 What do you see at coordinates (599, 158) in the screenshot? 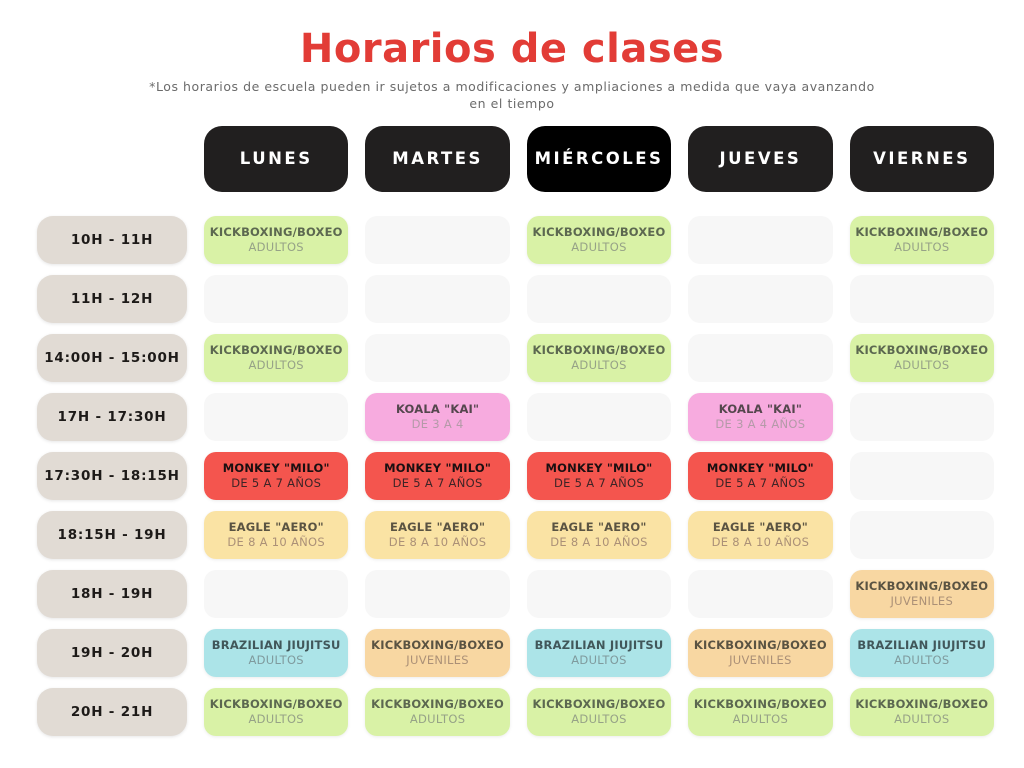
I see `day-header-mircoles: MIÉRCOLES` at bounding box center [599, 158].